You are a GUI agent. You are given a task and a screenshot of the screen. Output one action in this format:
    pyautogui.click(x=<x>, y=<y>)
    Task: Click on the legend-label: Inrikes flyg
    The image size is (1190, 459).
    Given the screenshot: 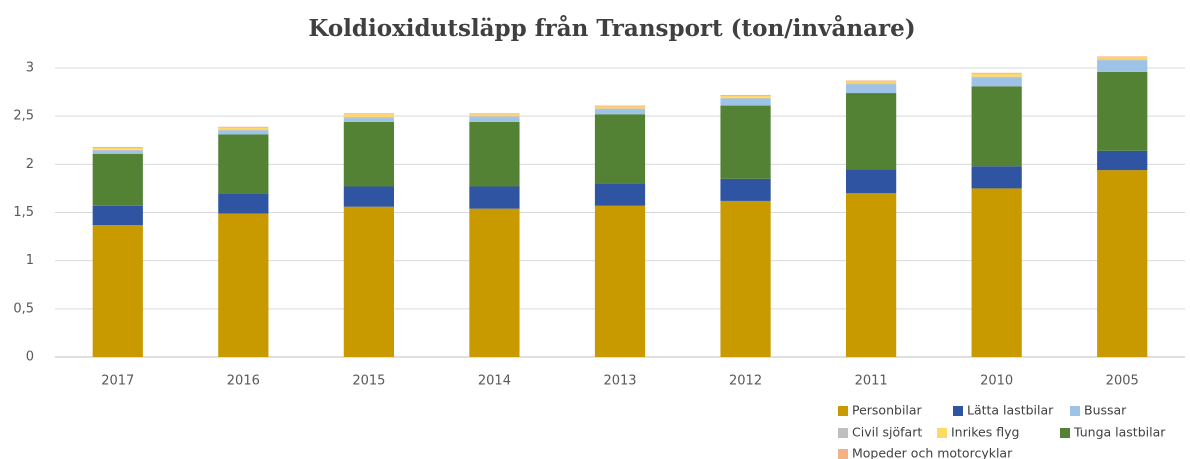 What is the action you would take?
    pyautogui.click(x=985, y=432)
    